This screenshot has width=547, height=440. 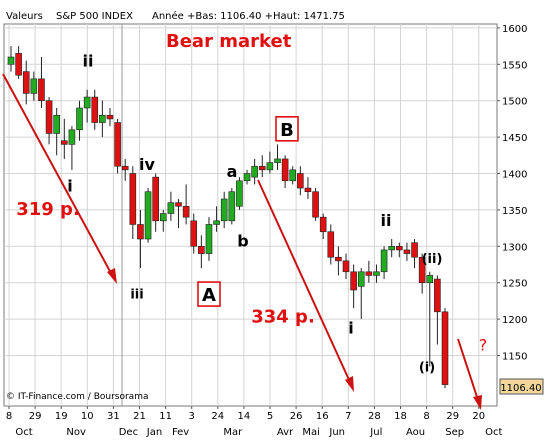 What do you see at coordinates (180, 432) in the screenshot?
I see `x-month-label: Fev` at bounding box center [180, 432].